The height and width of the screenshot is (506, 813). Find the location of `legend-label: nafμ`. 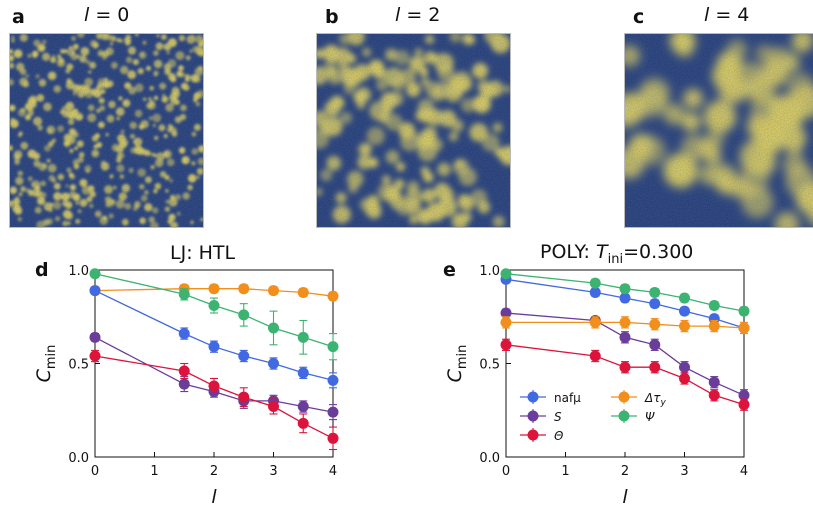

legend-label: nafμ is located at coordinates (567, 398).